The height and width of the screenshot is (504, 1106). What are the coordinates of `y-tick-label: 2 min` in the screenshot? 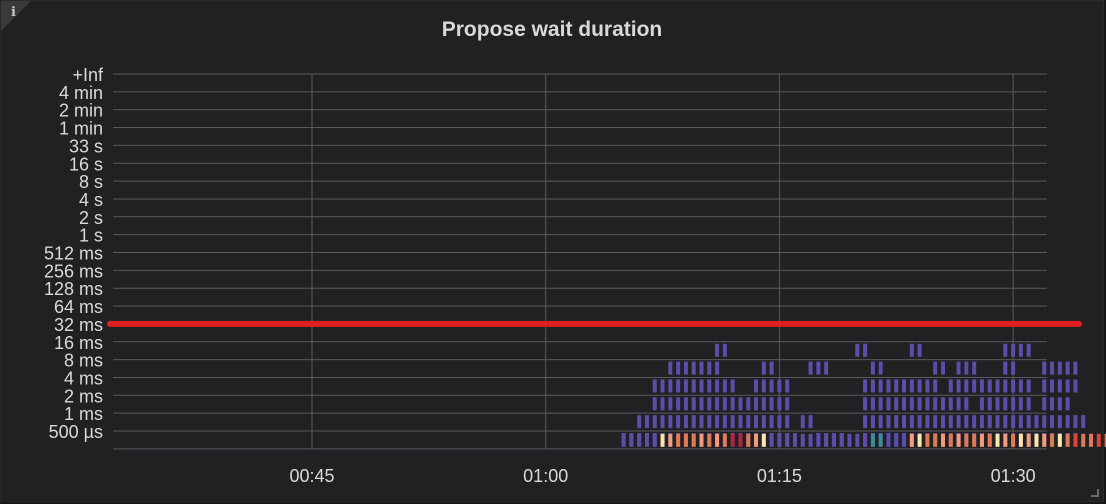 It's located at (81, 111).